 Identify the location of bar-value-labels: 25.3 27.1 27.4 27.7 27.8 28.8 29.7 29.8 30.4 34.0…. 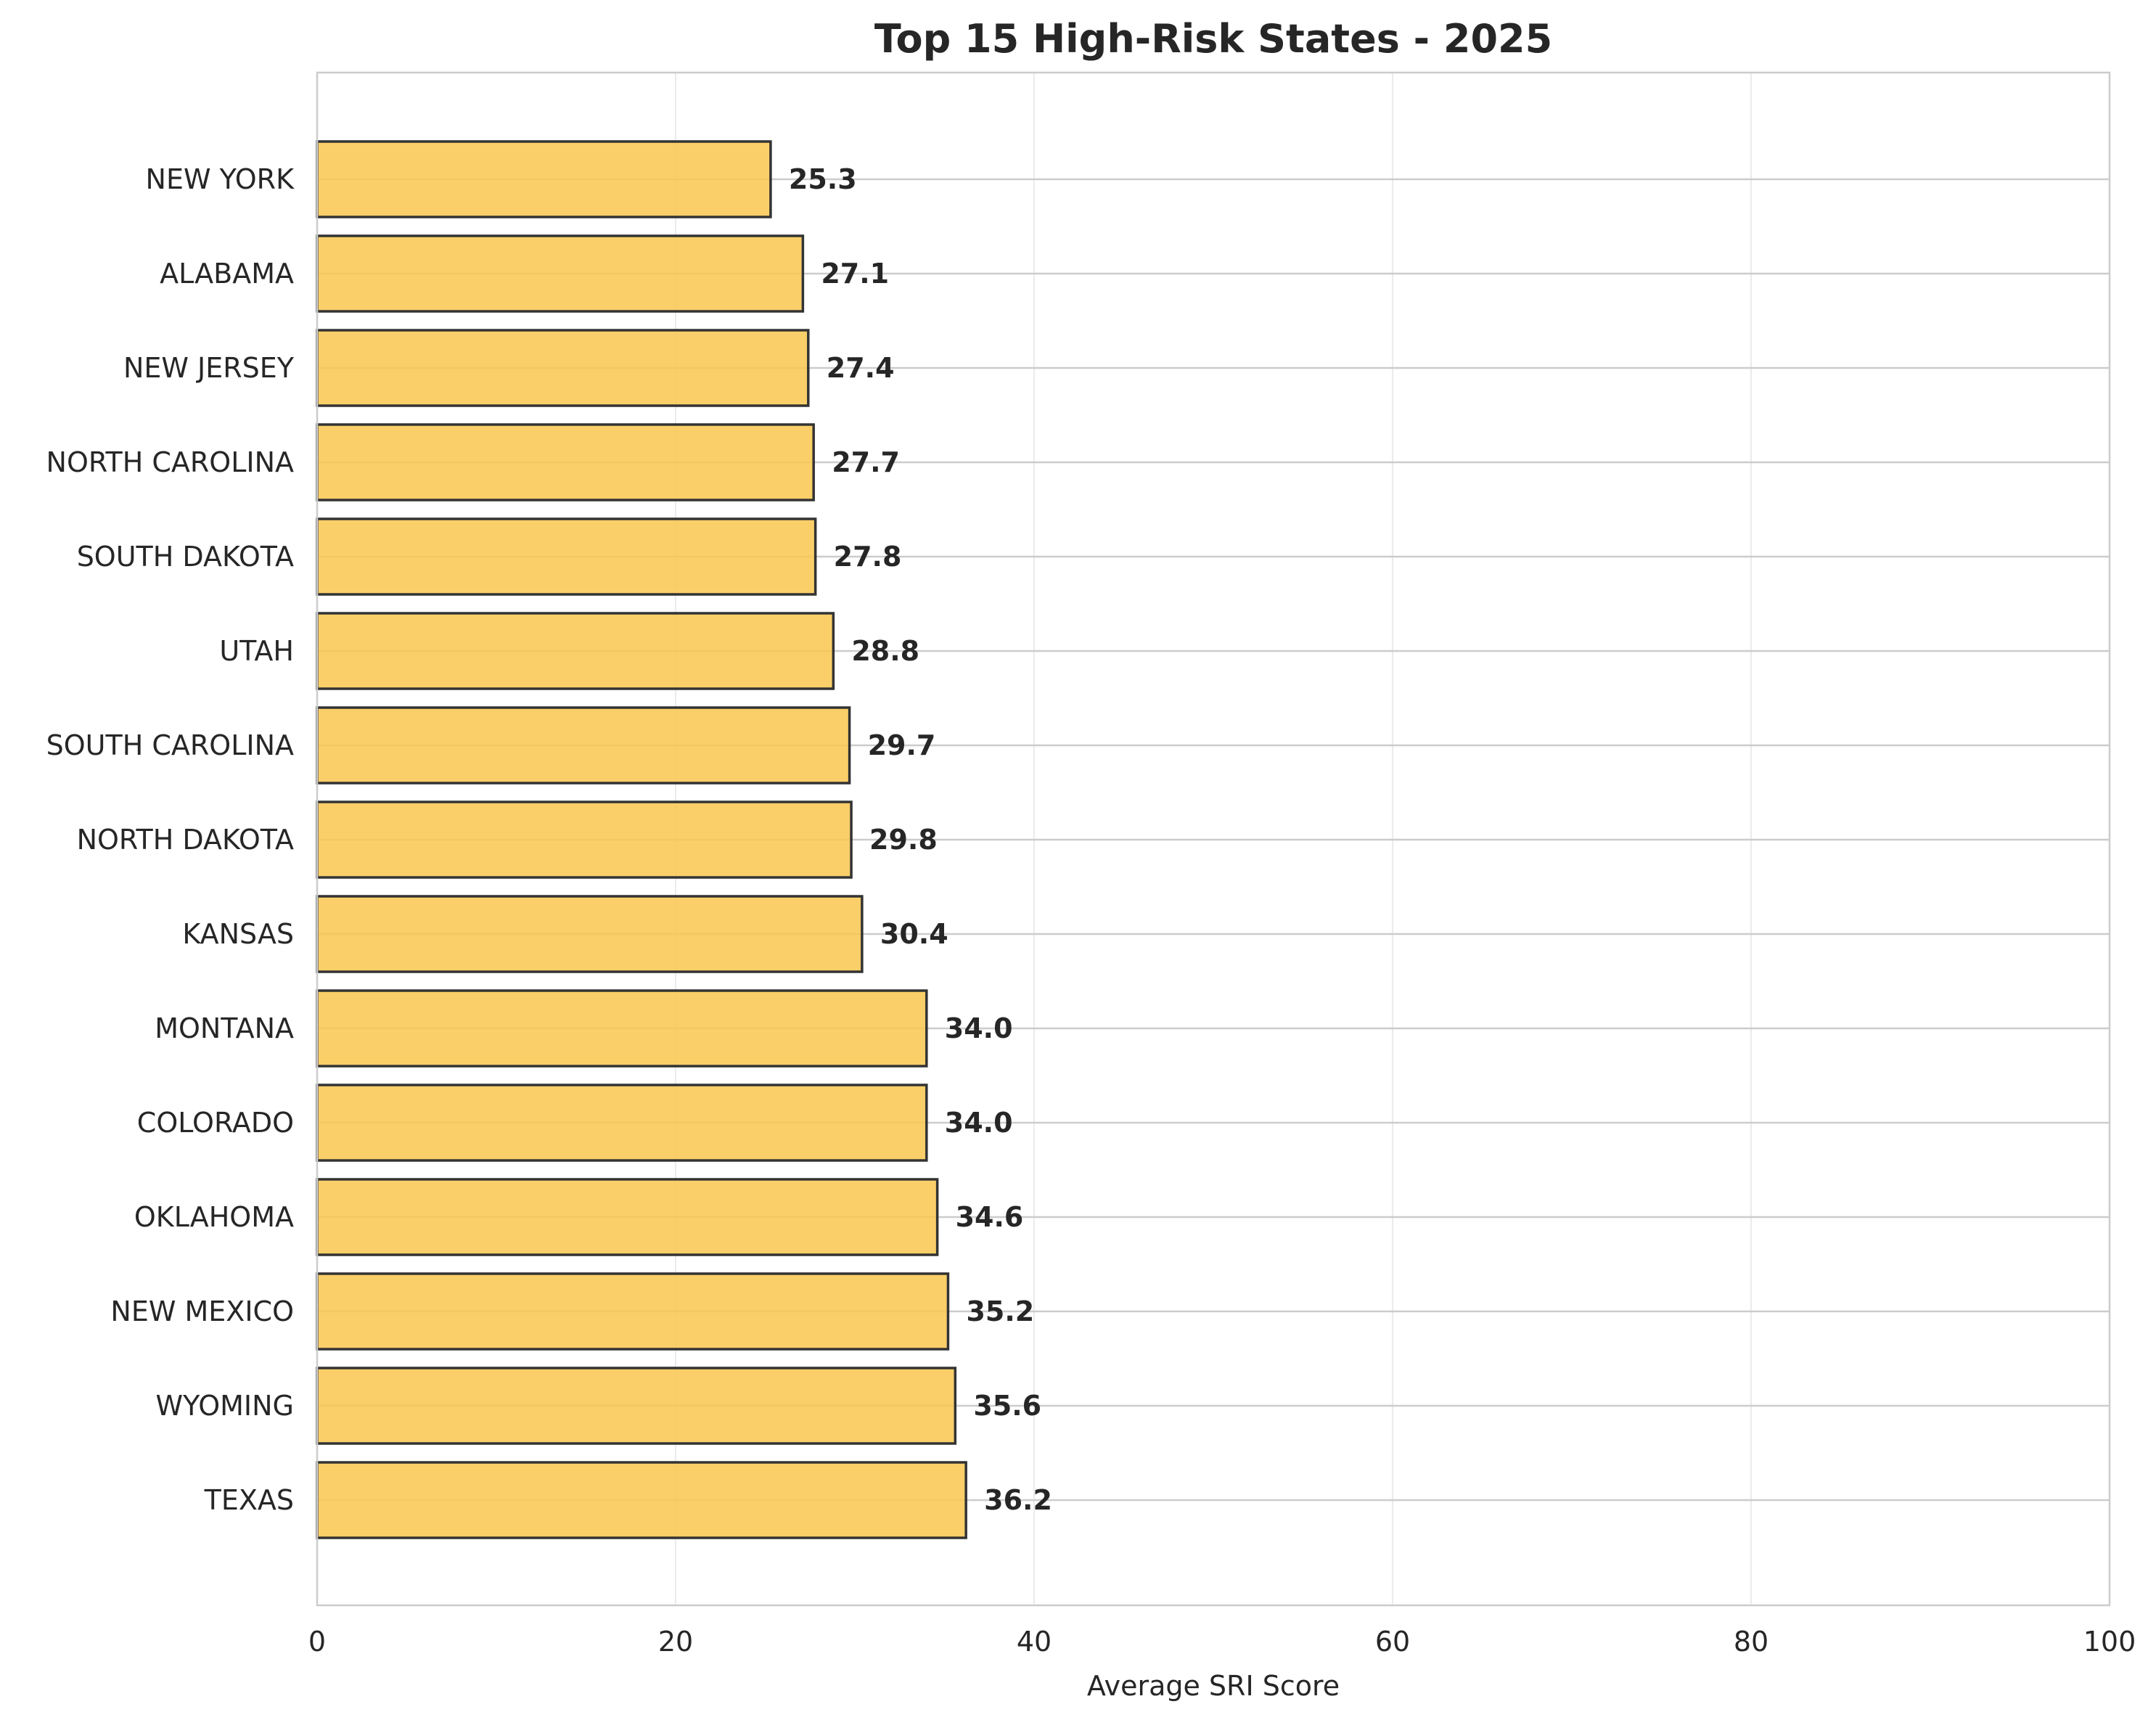
(920, 840).